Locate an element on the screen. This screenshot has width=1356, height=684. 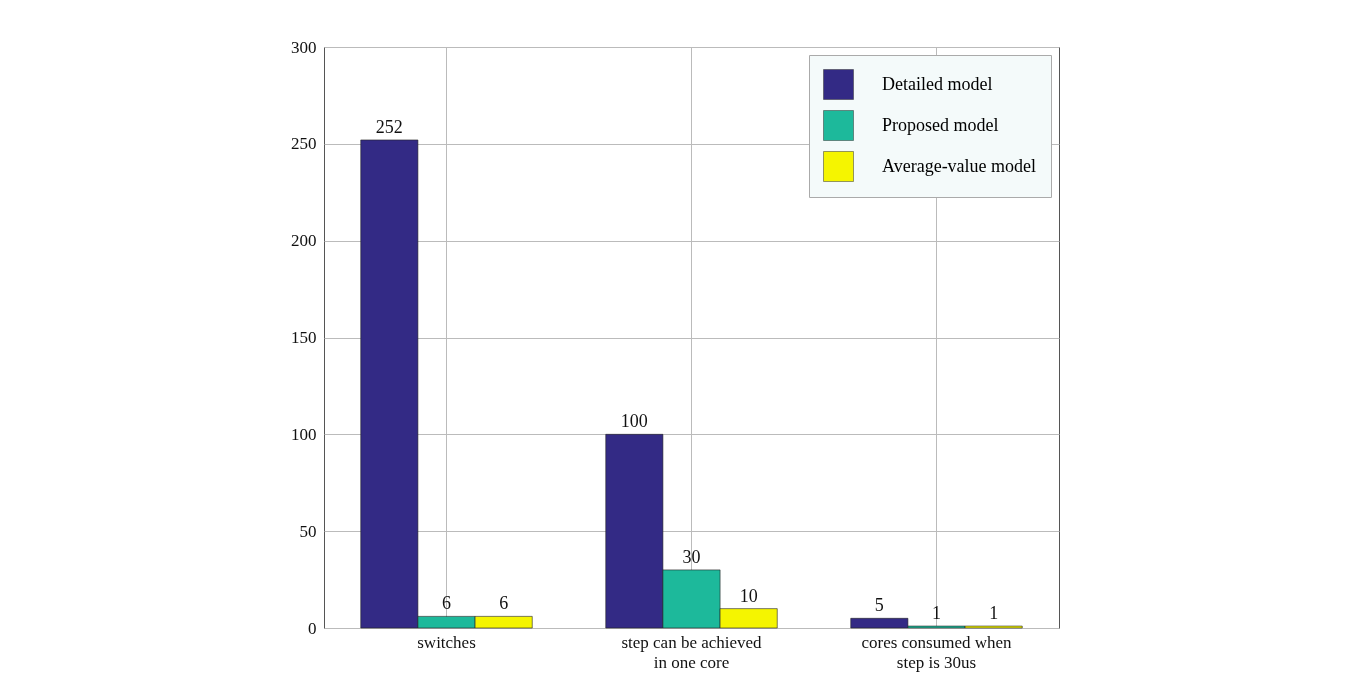
data-label: 10 is located at coordinates (748, 595).